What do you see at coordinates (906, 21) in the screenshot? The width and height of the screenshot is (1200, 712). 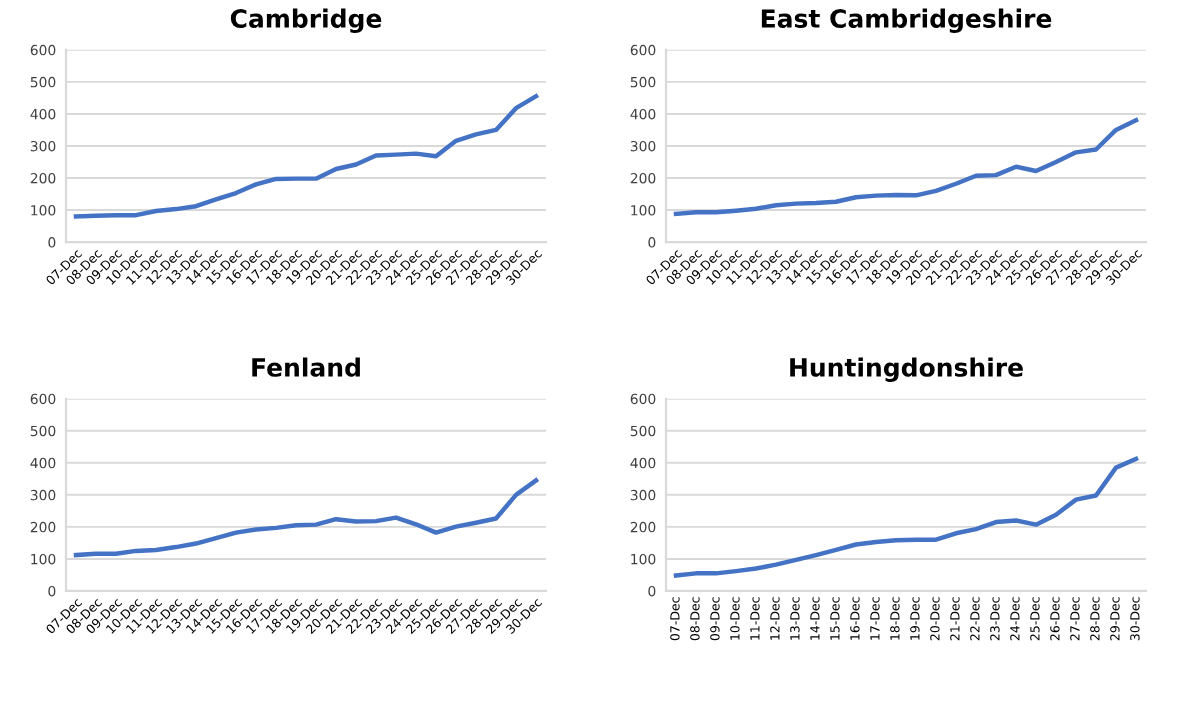 I see `chart-title: East Cambridgeshire` at bounding box center [906, 21].